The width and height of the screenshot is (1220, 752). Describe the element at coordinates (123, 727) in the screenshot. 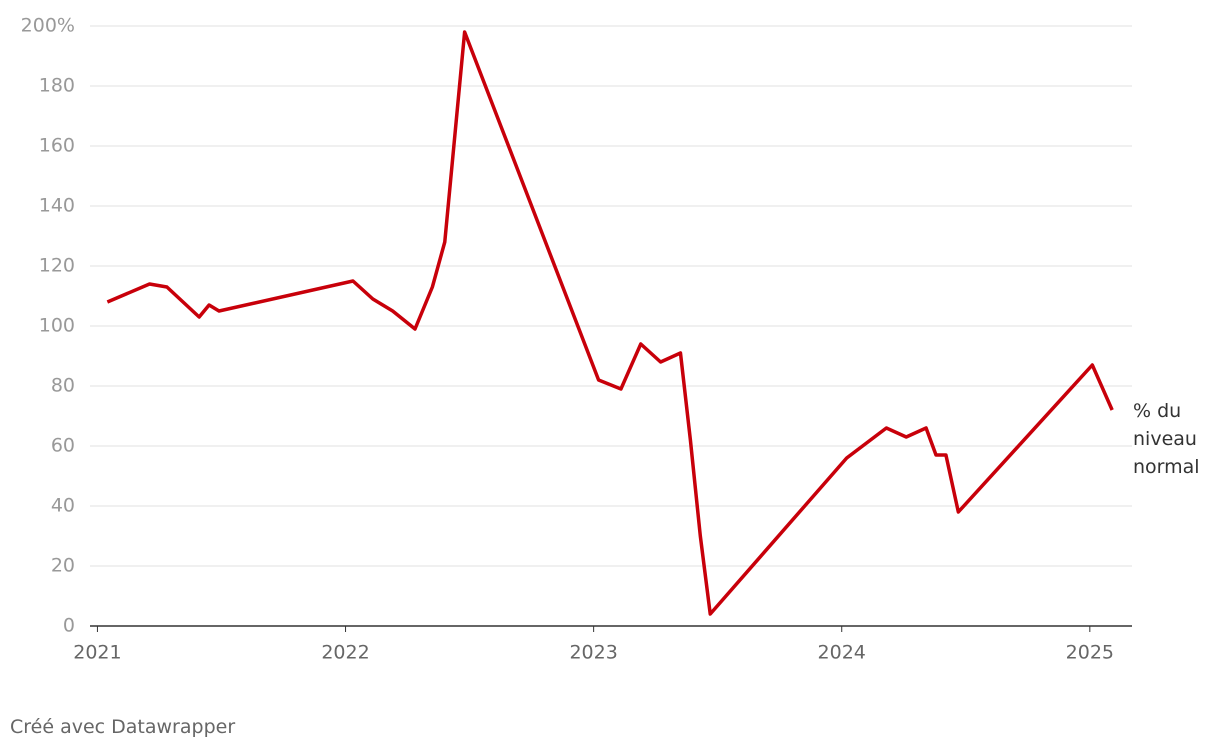

I see `source: Créé avec Datawrapper` at that location.